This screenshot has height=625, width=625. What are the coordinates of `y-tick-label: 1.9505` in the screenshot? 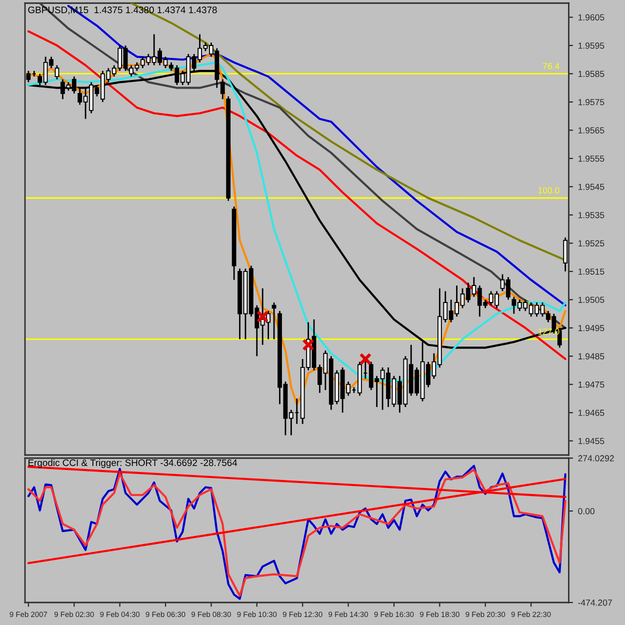 It's located at (591, 299).